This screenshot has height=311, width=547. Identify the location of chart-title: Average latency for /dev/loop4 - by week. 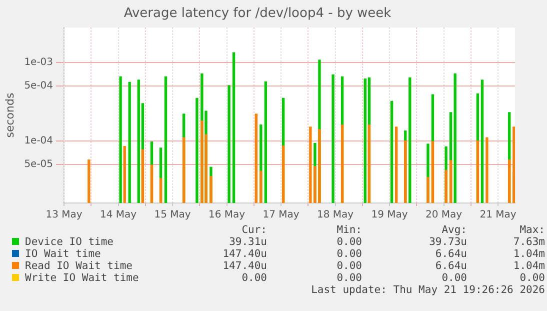
(258, 14).